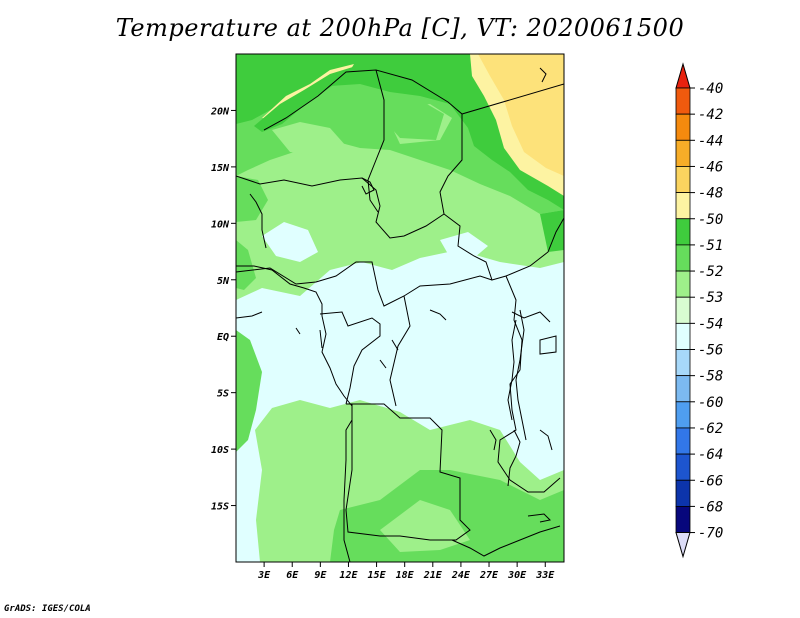 The image size is (800, 618). What do you see at coordinates (246, 265) in the screenshot?
I see `band-m53-west-patch` at bounding box center [246, 265].